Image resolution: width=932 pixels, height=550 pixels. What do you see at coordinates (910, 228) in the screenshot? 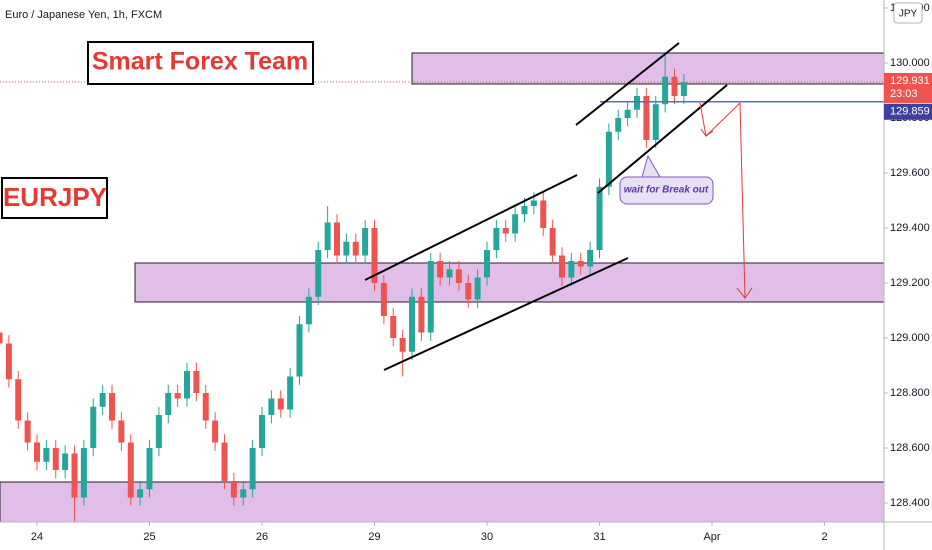
I see `y-tick-label: 129.400` at bounding box center [910, 228].